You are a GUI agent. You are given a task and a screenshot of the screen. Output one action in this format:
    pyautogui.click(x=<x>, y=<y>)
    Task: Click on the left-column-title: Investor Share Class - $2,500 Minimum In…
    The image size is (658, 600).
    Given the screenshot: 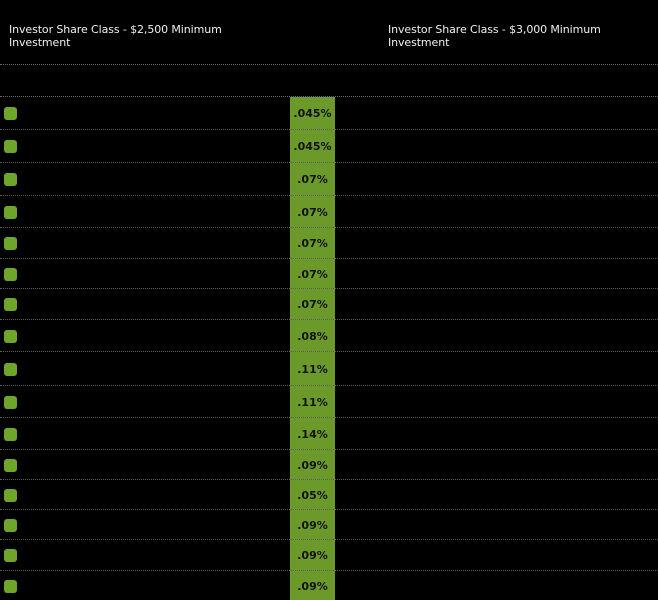 What is the action you would take?
    pyautogui.click(x=115, y=36)
    